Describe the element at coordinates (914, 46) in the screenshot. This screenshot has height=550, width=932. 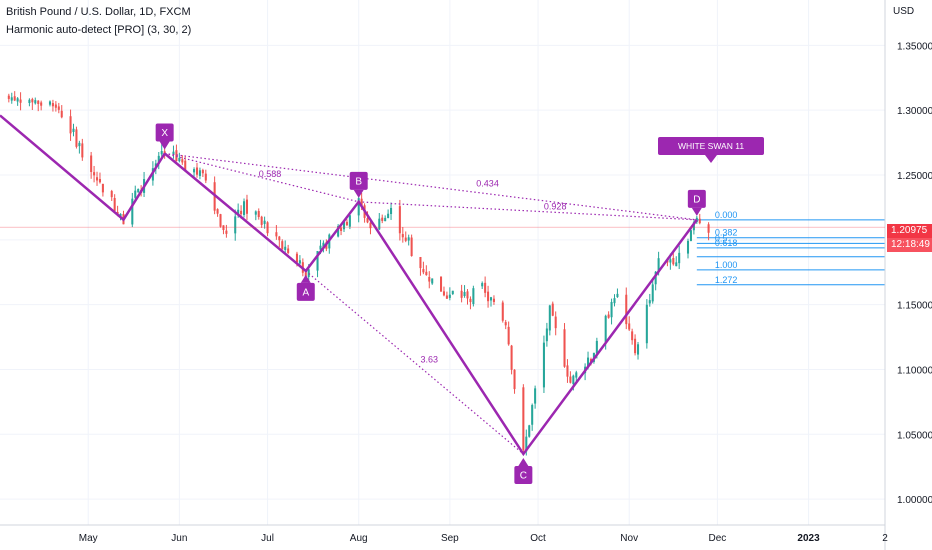
I see `y-tick-label: 1.35000` at that location.